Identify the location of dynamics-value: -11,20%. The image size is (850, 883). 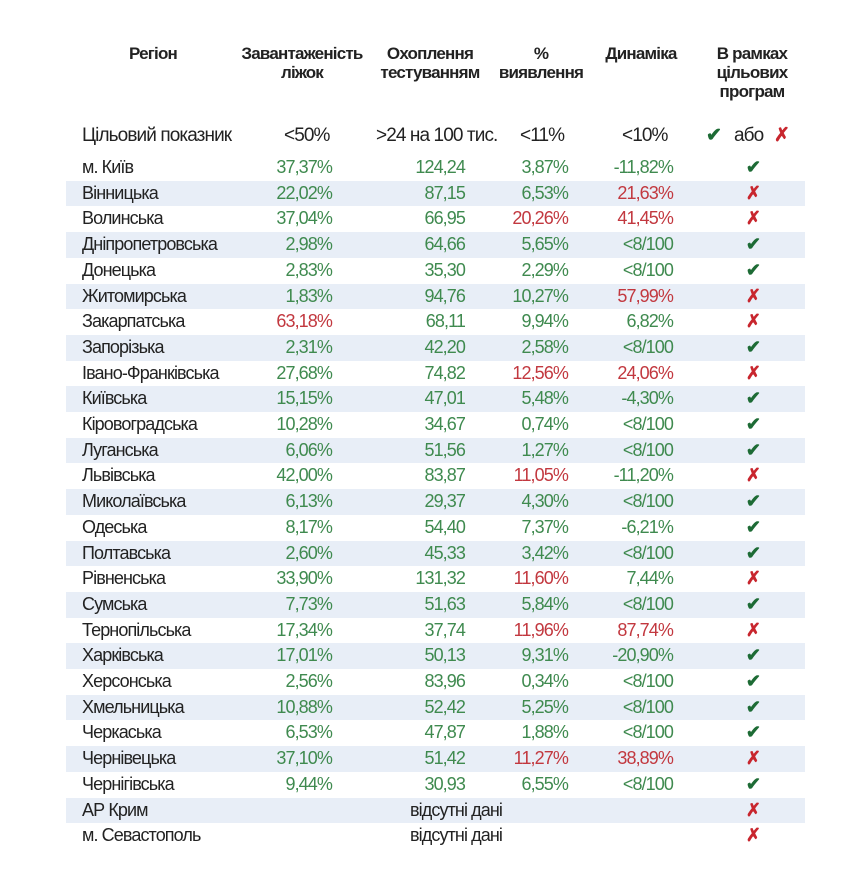
(643, 475).